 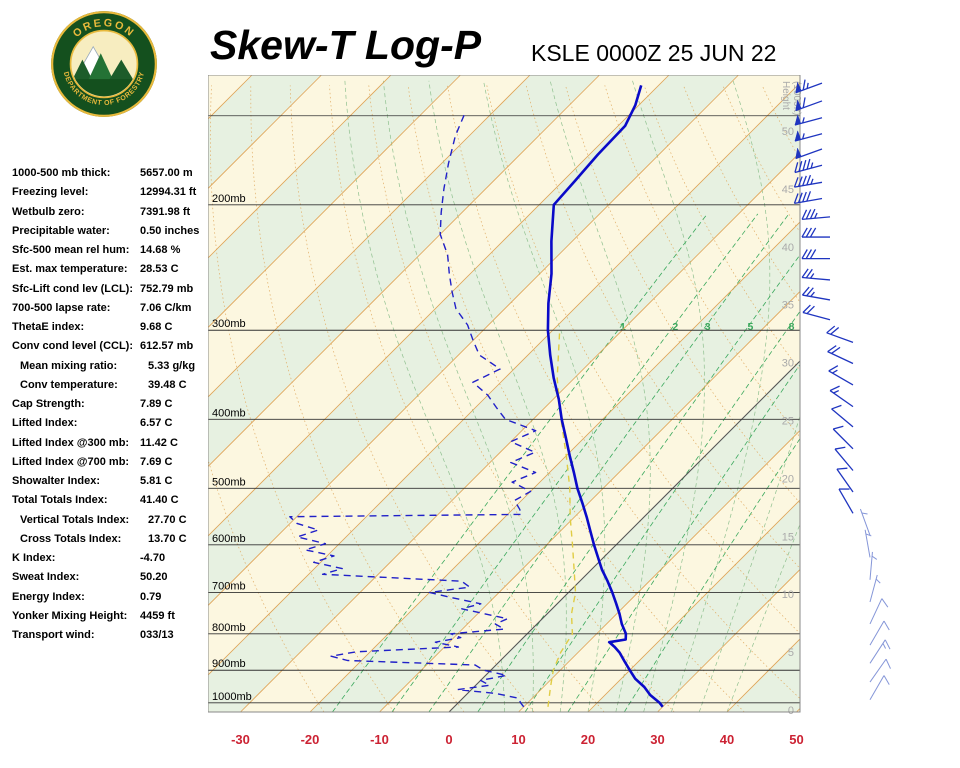 What do you see at coordinates (167, 519) in the screenshot?
I see `stat-value: 27.70 C` at bounding box center [167, 519].